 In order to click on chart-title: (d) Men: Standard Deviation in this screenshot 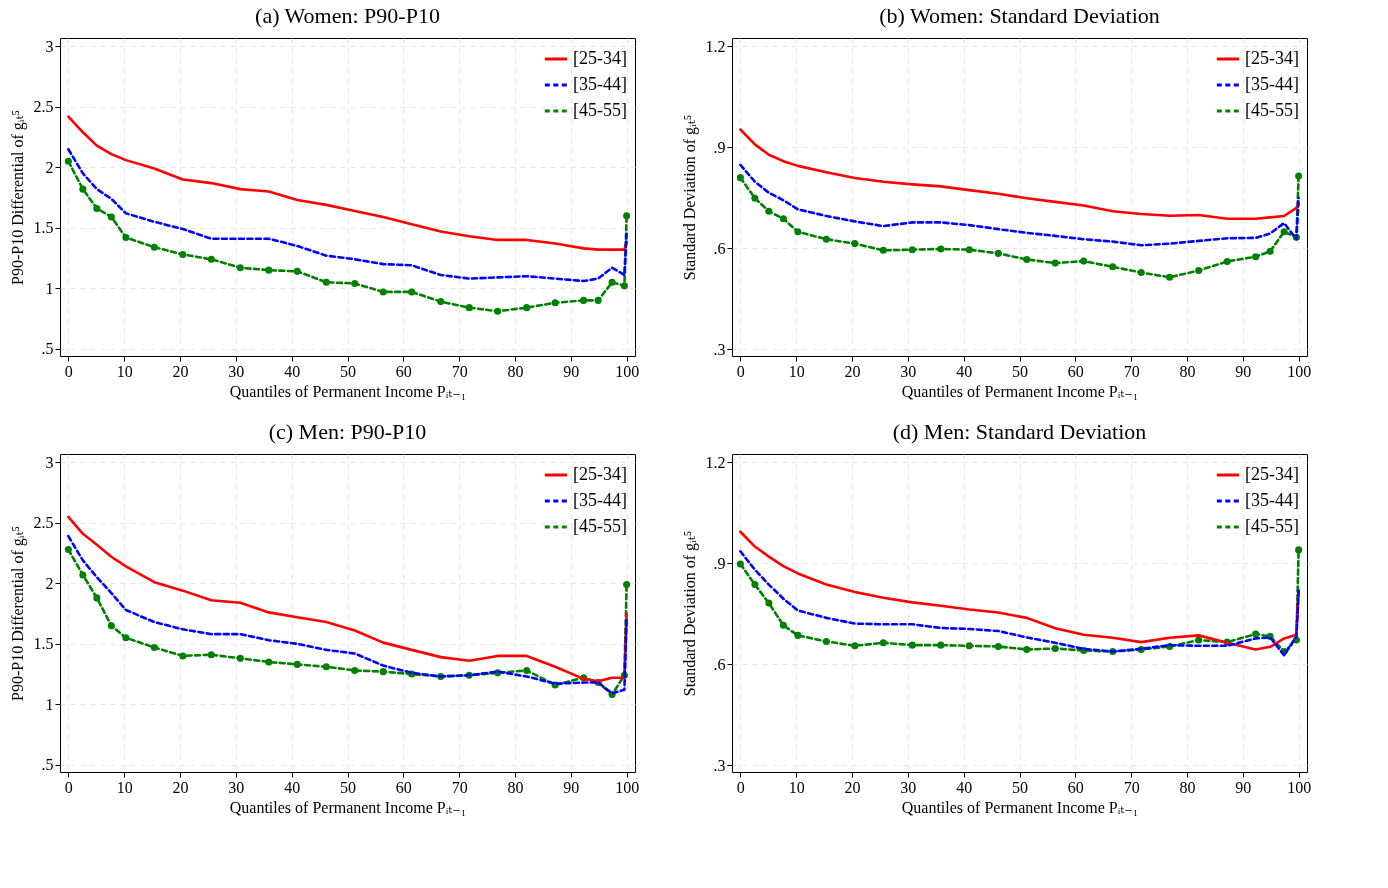, I will do `click(1019, 431)`.